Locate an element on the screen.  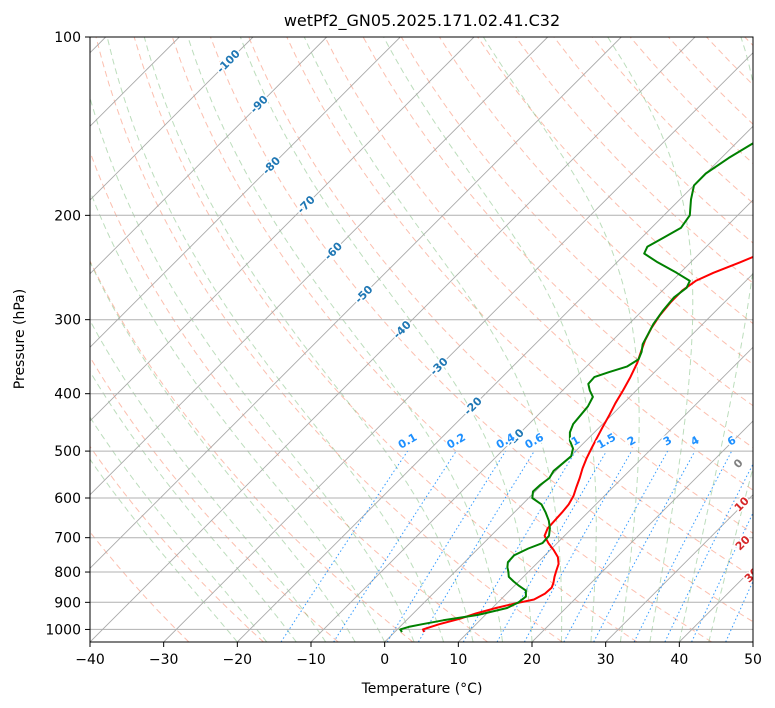
x-tick-label: 10 is located at coordinates (458, 660).